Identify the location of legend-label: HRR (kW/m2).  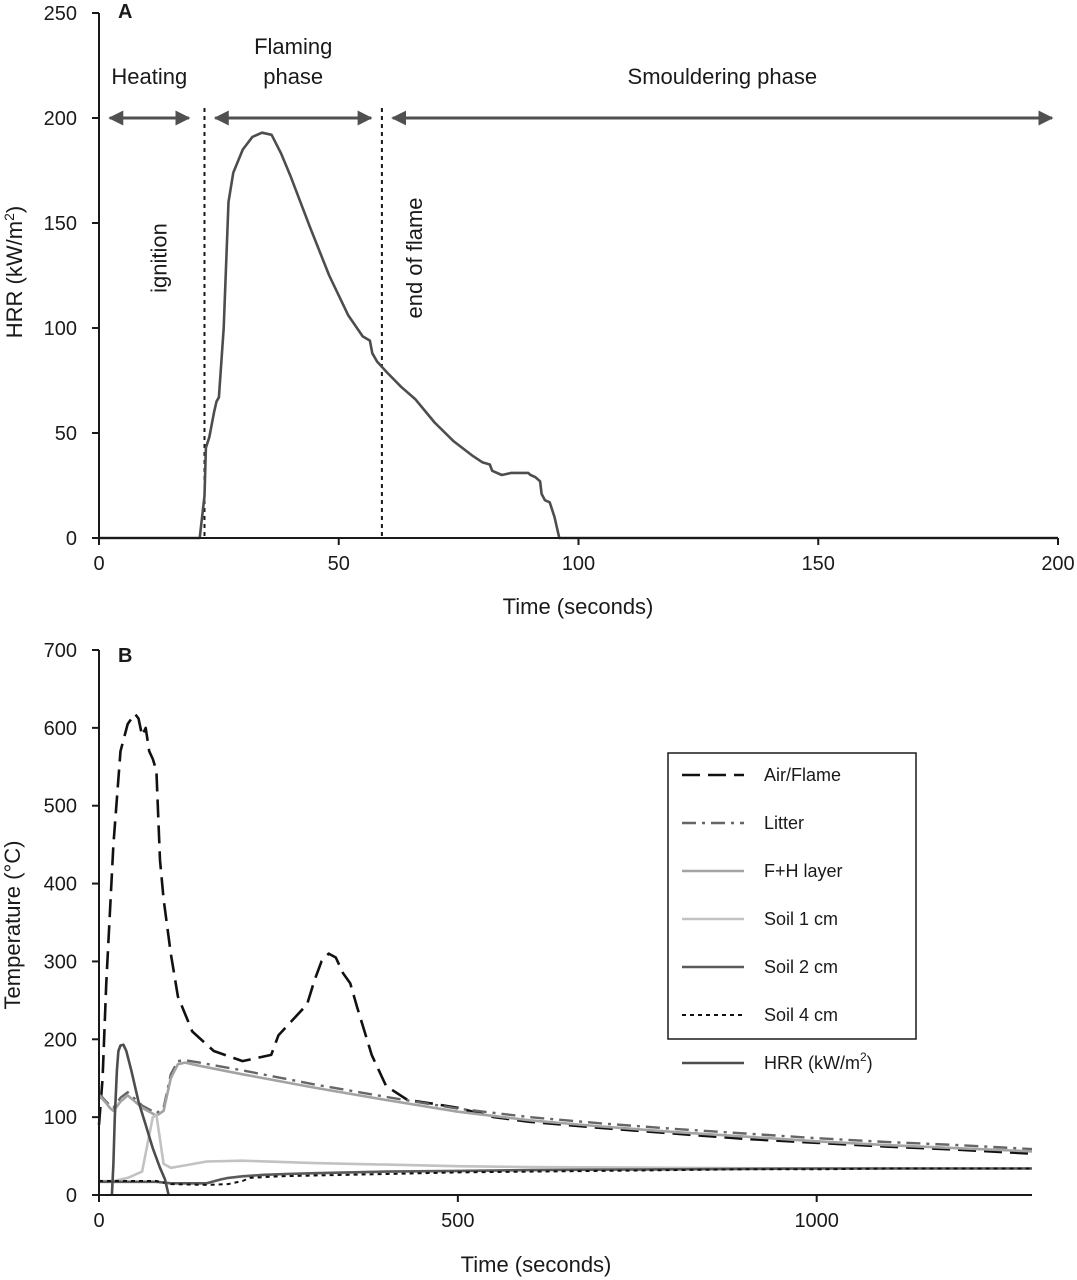
(818, 1061).